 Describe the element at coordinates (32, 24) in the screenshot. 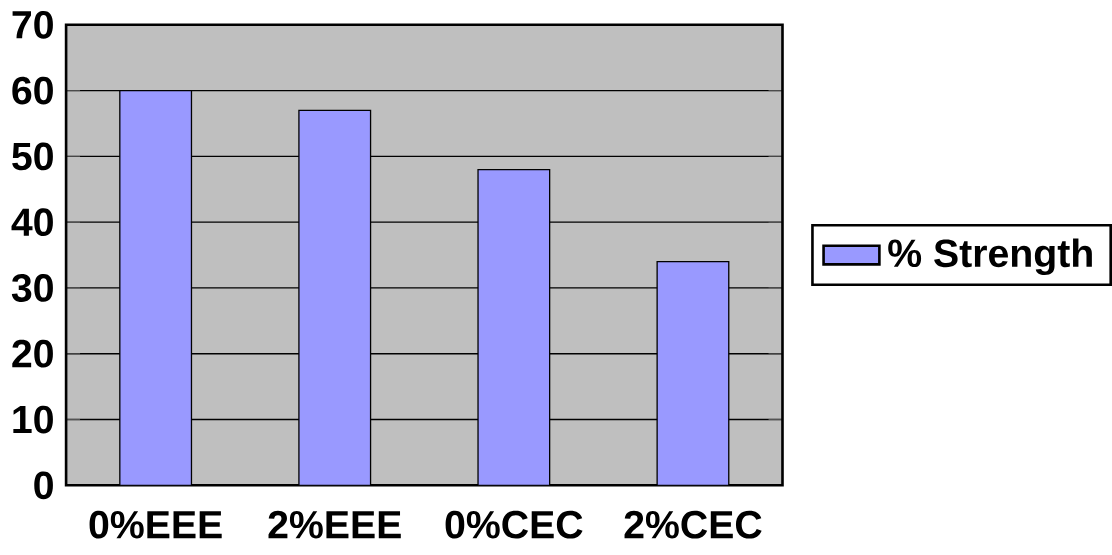

I see `y-tick-label: 70` at that location.